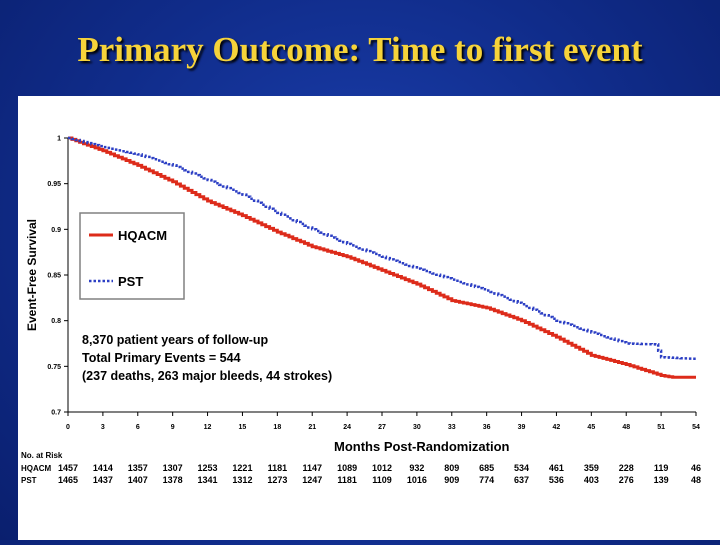  What do you see at coordinates (557, 427) in the screenshot?
I see `x-tick-label: 42` at bounding box center [557, 427].